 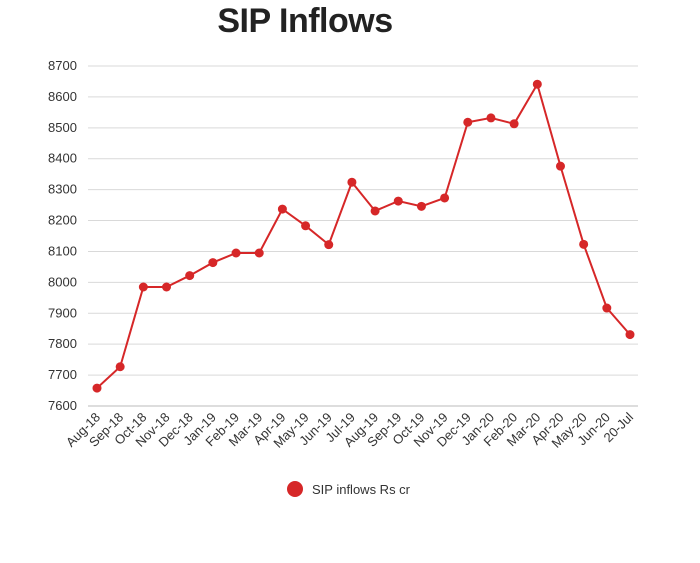 What do you see at coordinates (62, 405) in the screenshot?
I see `y-tick-label: 7600` at bounding box center [62, 405].